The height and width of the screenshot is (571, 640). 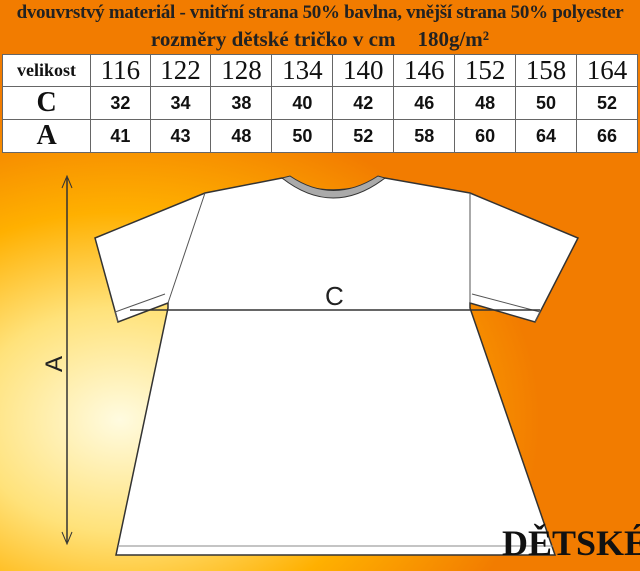 I want to click on value-cell: 50, so click(x=302, y=136).